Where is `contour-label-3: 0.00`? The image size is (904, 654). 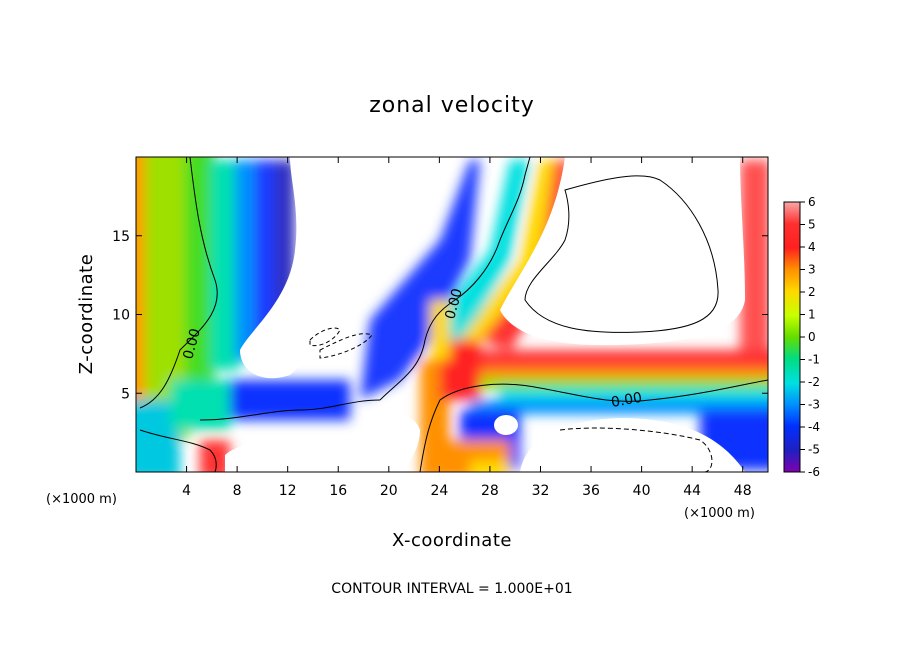
contour-label-3: 0.00 is located at coordinates (626, 400).